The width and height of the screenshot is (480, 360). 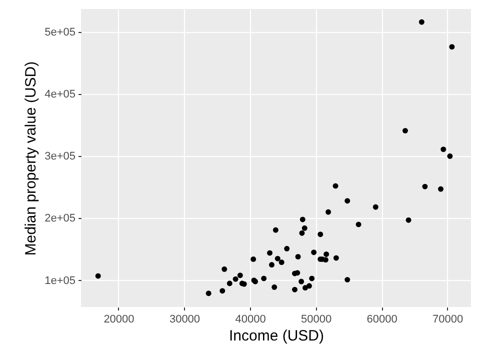 I want to click on x-tick-label: 30000, so click(x=184, y=320).